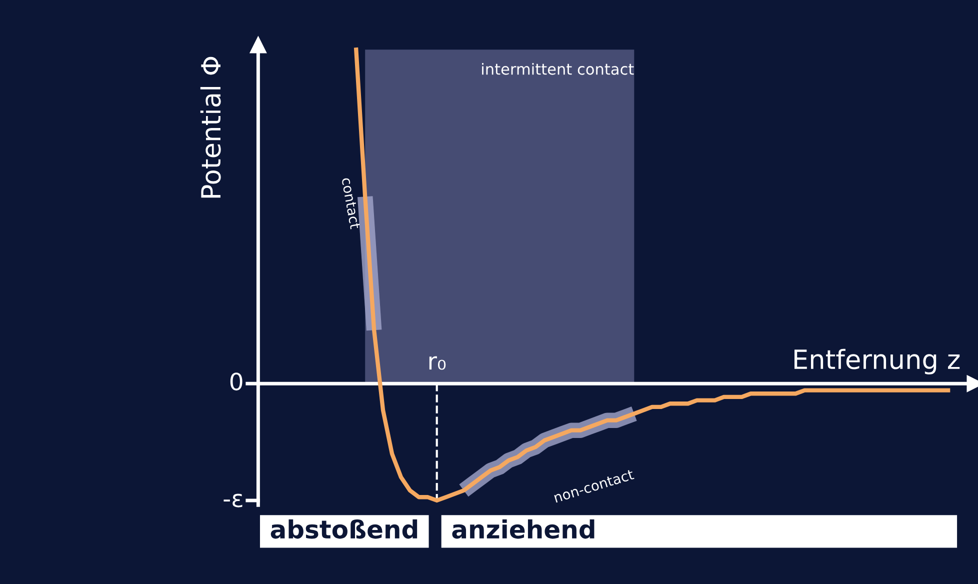 The height and width of the screenshot is (584, 978). Describe the element at coordinates (210, 127) in the screenshot. I see `y-axis-title: Potential Φ` at that location.